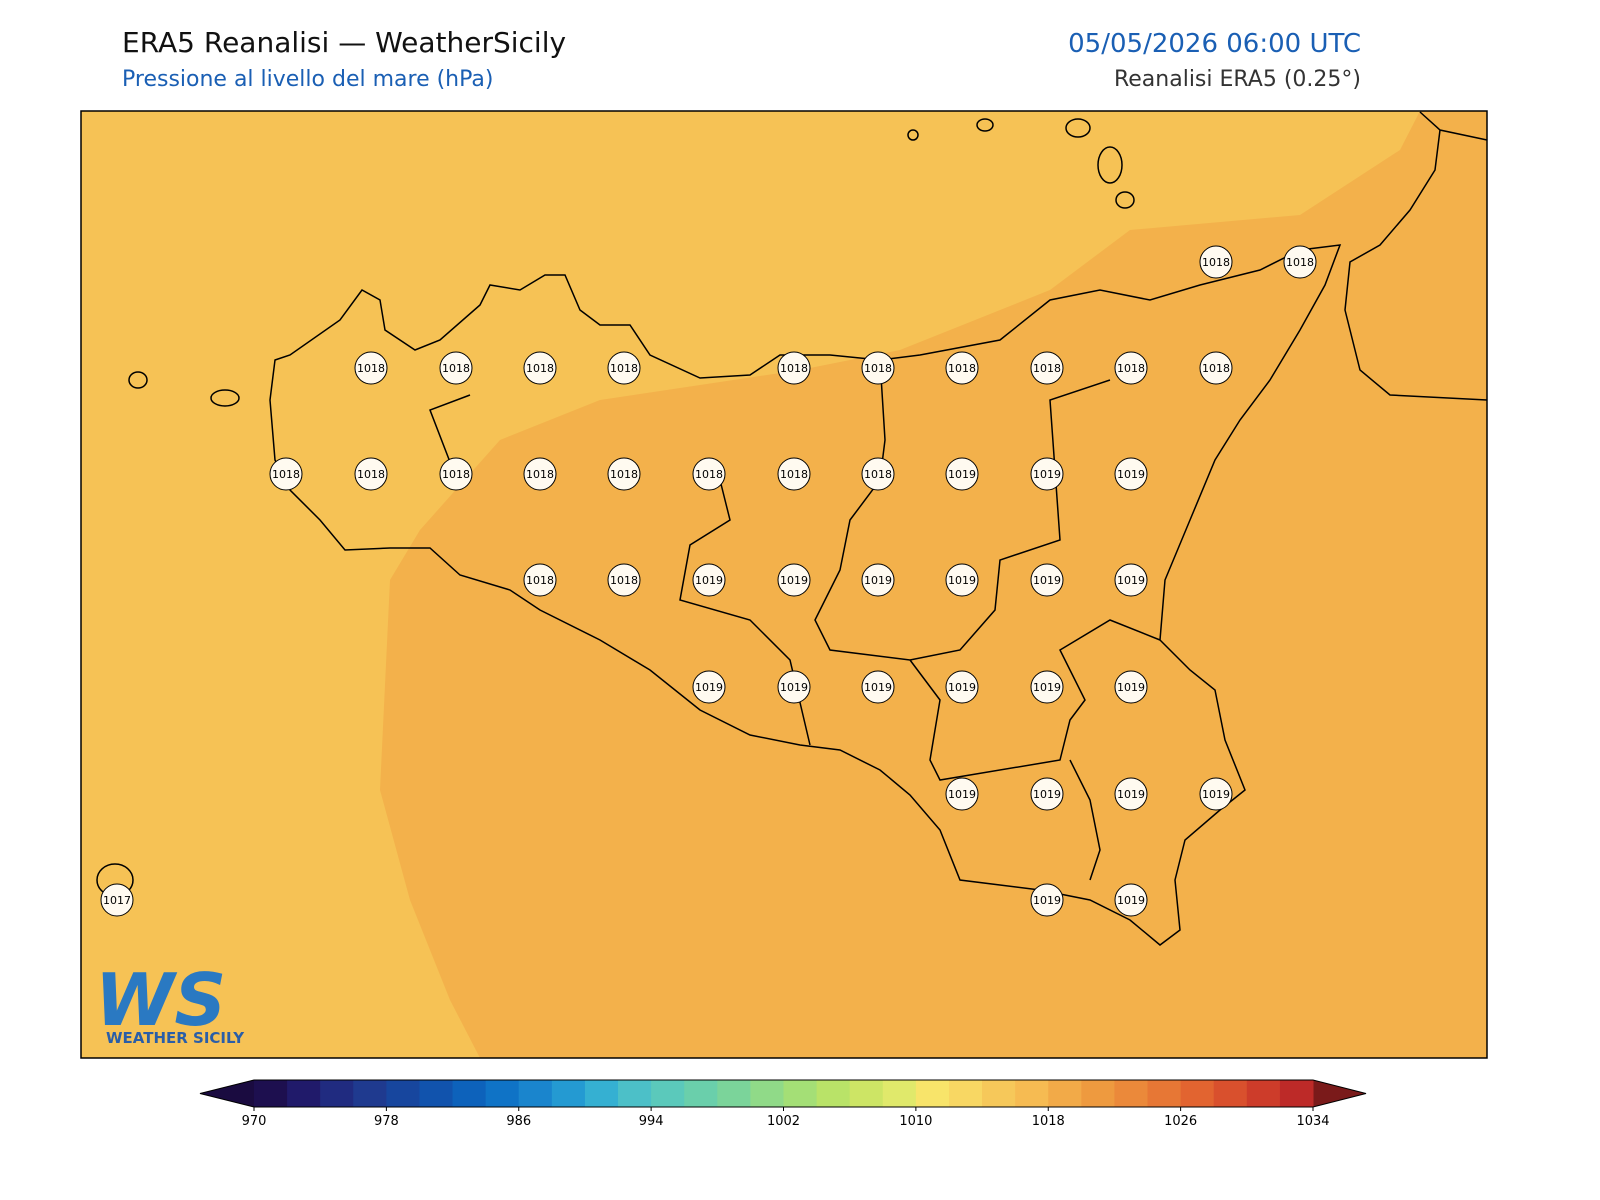  Describe the element at coordinates (651, 1121) in the screenshot. I see `colorbar-tick-label: 994` at that location.